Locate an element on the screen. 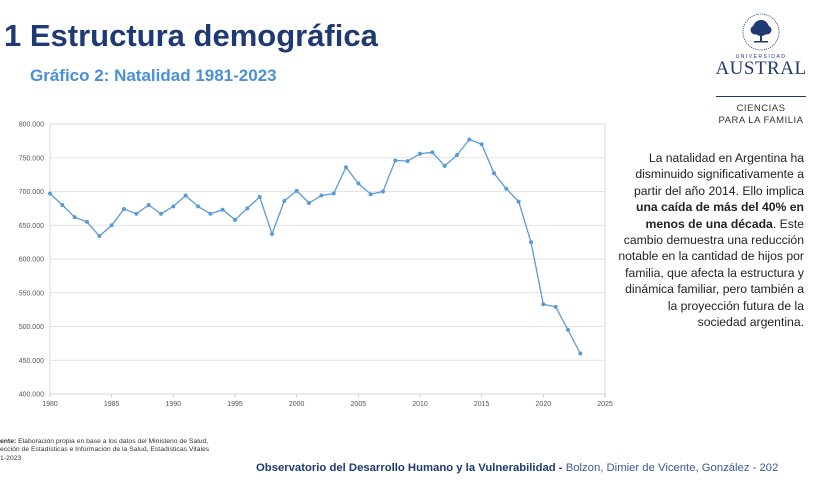  chart-subtitle: Gráfico 2: Natalidad 1981-2023 is located at coordinates (153, 75).